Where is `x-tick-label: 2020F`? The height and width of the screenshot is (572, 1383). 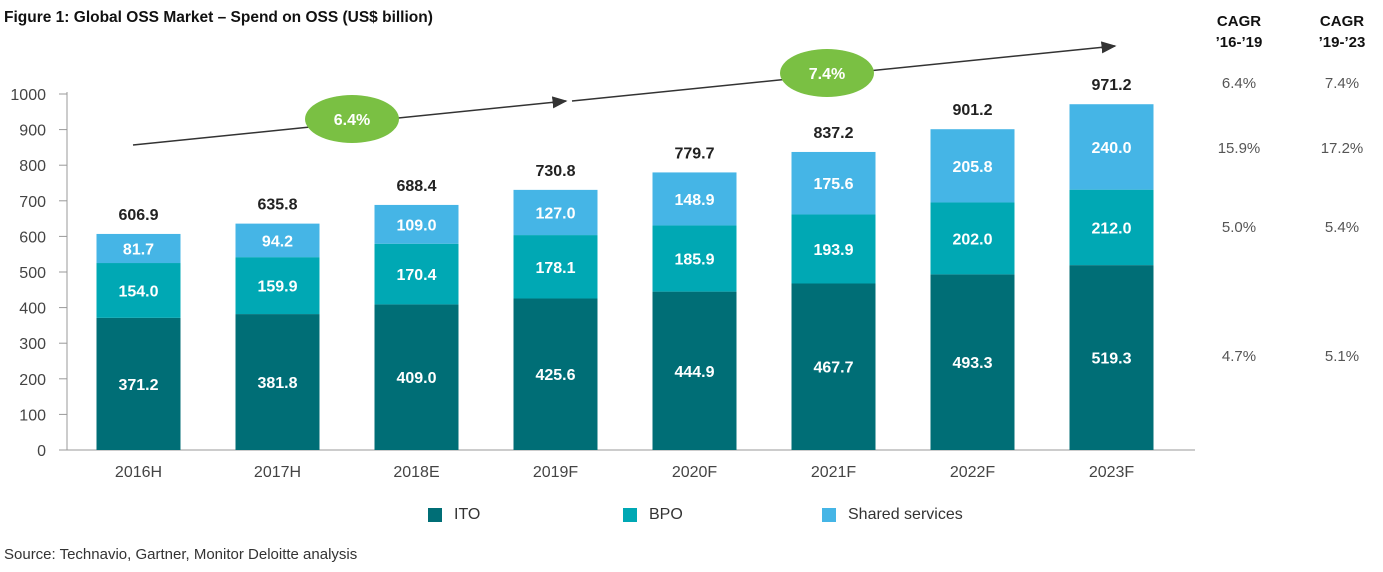 x-tick-label: 2020F is located at coordinates (695, 472).